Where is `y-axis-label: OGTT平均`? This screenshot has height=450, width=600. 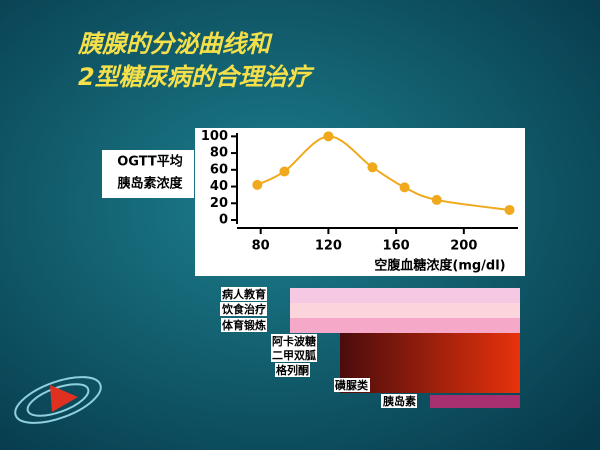 y-axis-label: OGTT平均 is located at coordinates (150, 162).